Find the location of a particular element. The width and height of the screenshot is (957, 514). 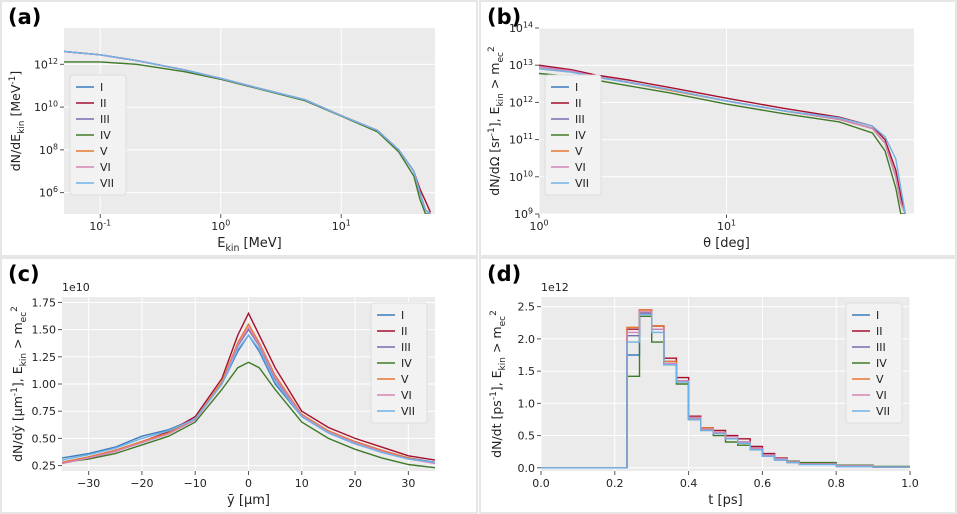

x-tick-label: −20 is located at coordinates (141, 483).